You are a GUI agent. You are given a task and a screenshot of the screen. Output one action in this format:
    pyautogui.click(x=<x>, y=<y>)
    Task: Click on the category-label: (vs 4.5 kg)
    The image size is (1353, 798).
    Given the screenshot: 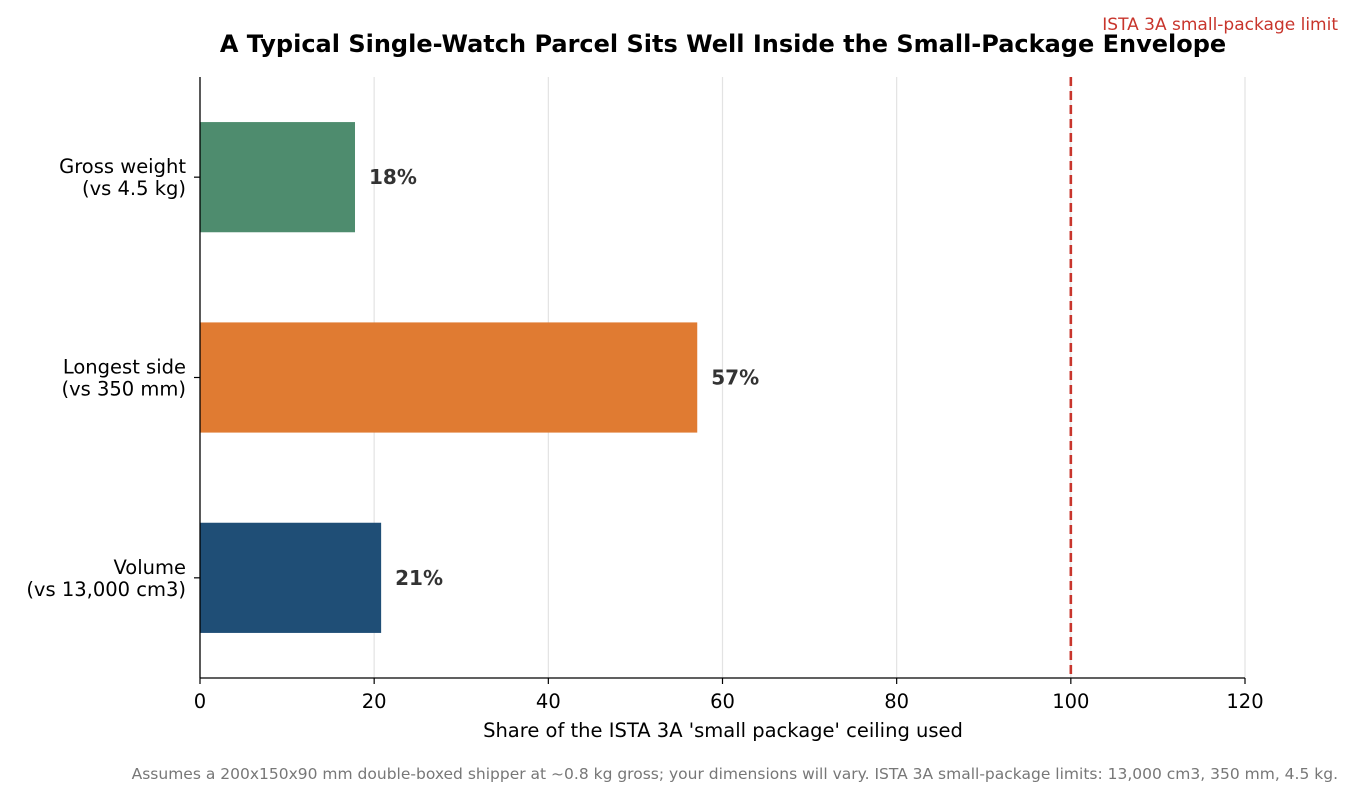 What is the action you would take?
    pyautogui.click(x=134, y=188)
    